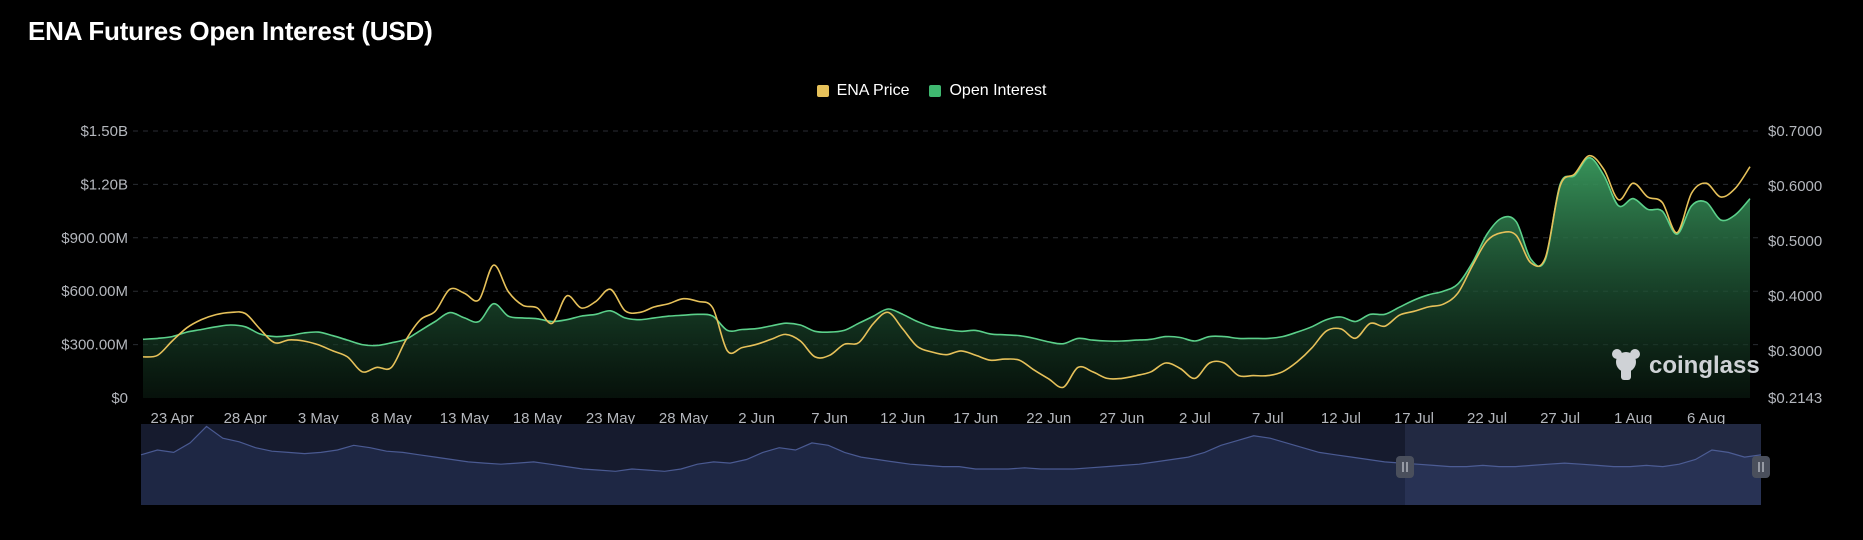 This screenshot has width=1863, height=540. What do you see at coordinates (1795, 186) in the screenshot?
I see `right-tick-label: $0.6000` at bounding box center [1795, 186].